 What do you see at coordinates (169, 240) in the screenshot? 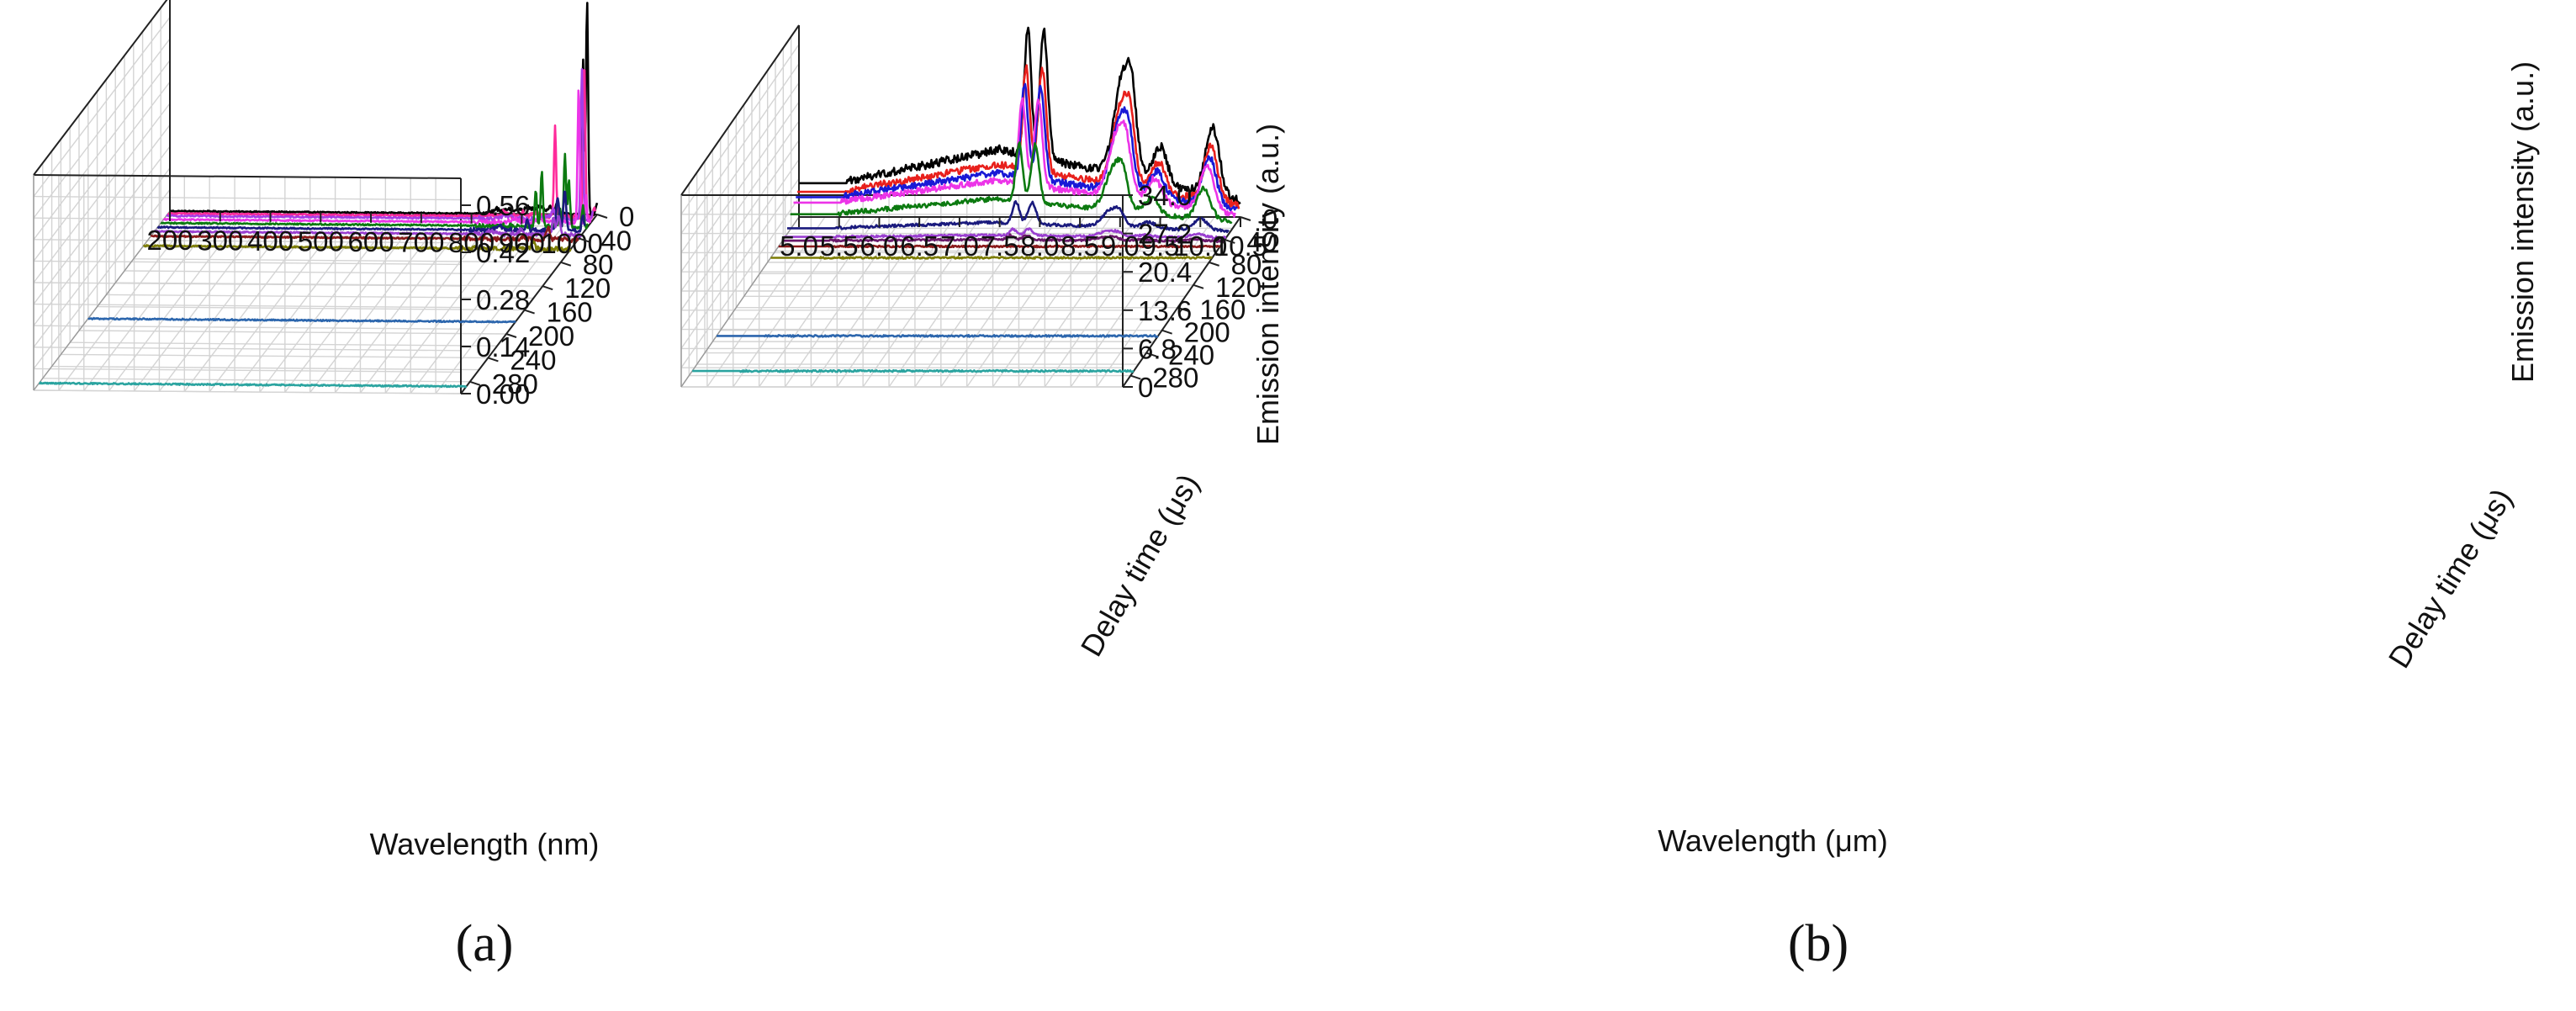
I see `x-tick-label: 200` at bounding box center [169, 240].